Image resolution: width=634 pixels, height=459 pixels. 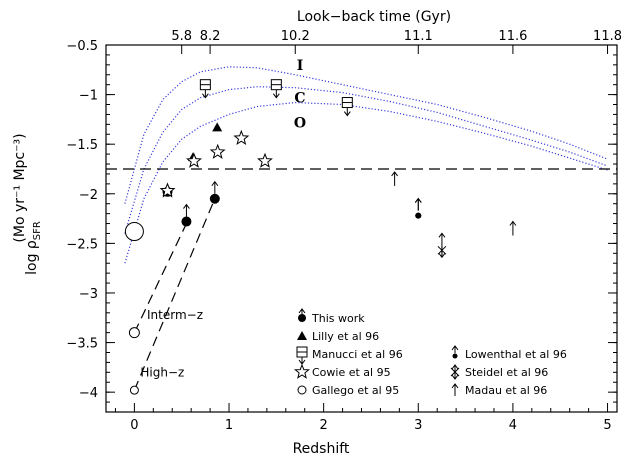 What do you see at coordinates (345, 336) in the screenshot?
I see `legend-label: Lilly et al 96` at bounding box center [345, 336].